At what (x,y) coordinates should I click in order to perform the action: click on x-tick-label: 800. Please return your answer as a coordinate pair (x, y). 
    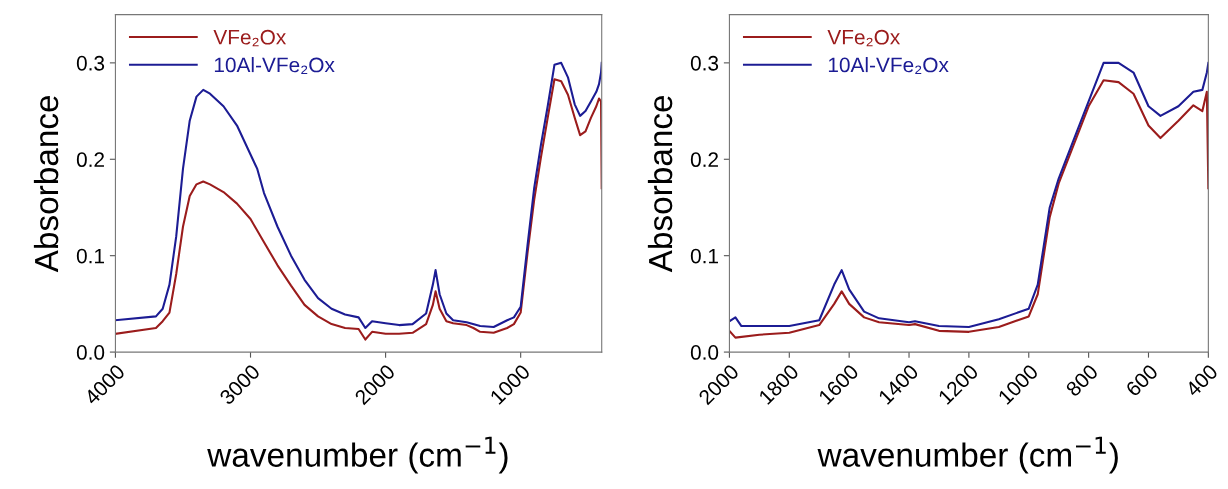
    Looking at the image, I should click on (1082, 380).